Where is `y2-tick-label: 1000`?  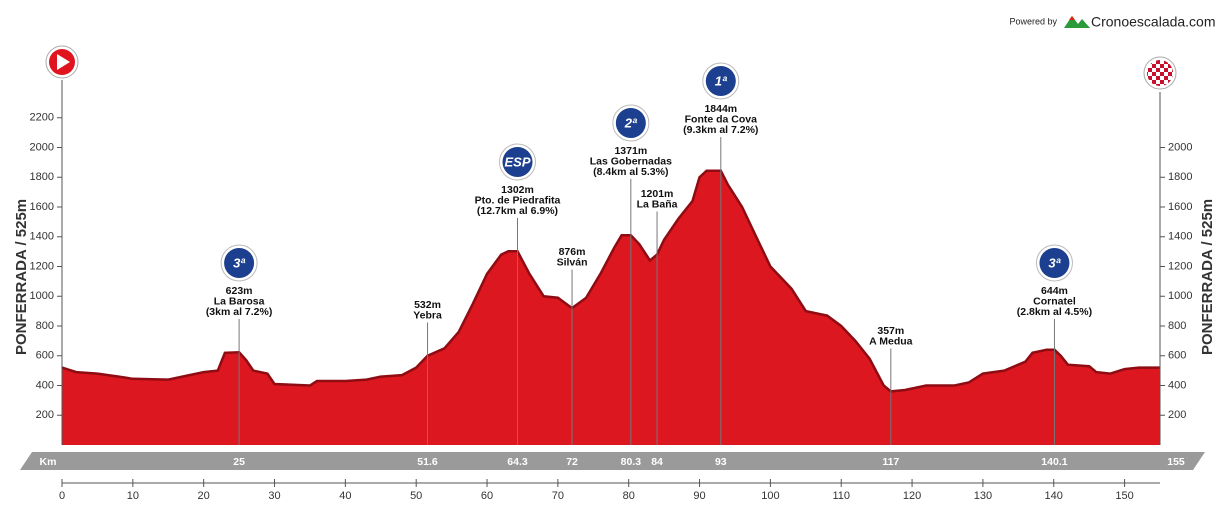 y2-tick-label: 1000 is located at coordinates (1180, 296).